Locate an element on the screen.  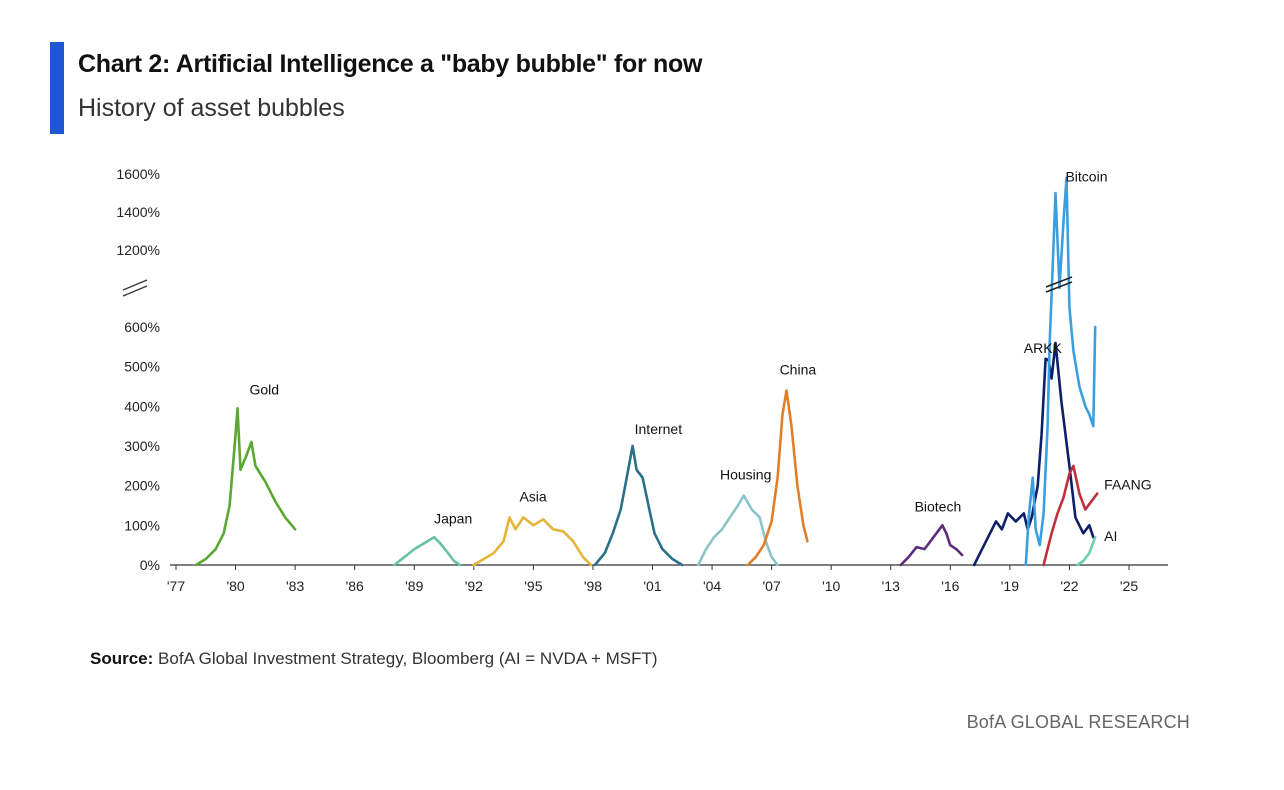
x-tick-label: '77 is located at coordinates (176, 586).